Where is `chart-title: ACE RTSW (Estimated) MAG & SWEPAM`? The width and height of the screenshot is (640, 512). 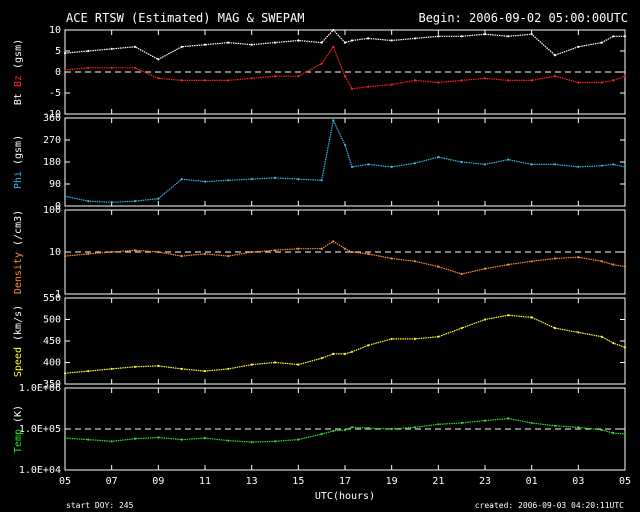 chart-title: ACE RTSW (Estimated) MAG & SWEPAM is located at coordinates (185, 18).